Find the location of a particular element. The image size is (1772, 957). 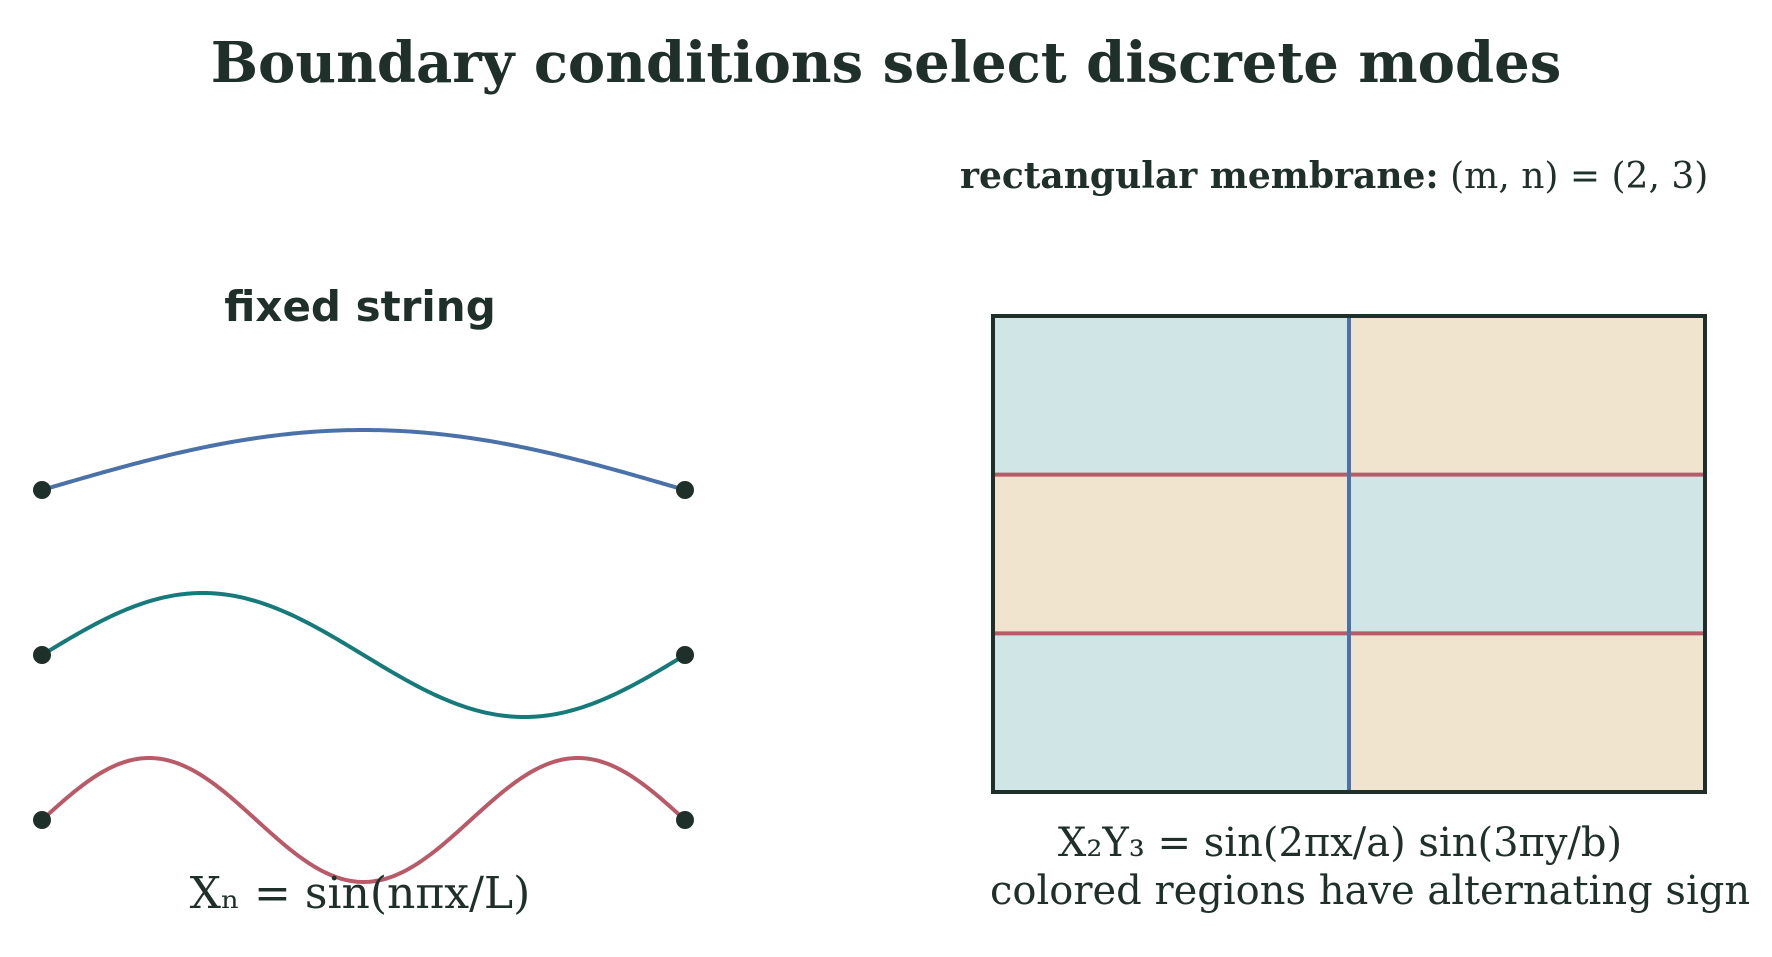

membrane-formula: X₂Y₃ = sin(2πx/a) sin(3πy/b) is located at coordinates (1340, 843).